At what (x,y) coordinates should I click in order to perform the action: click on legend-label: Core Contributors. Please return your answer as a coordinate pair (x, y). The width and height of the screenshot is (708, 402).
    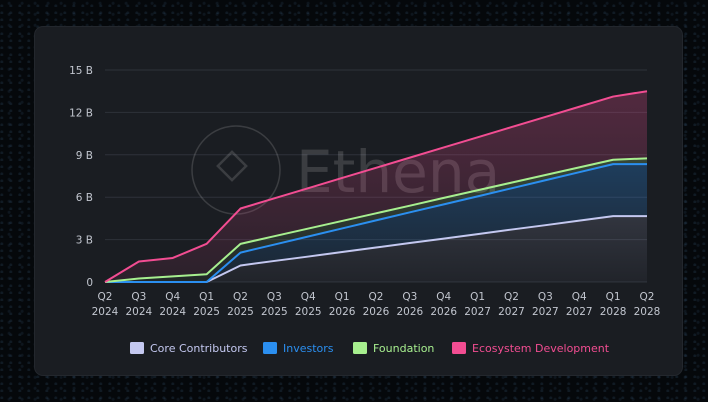
    Looking at the image, I should click on (199, 348).